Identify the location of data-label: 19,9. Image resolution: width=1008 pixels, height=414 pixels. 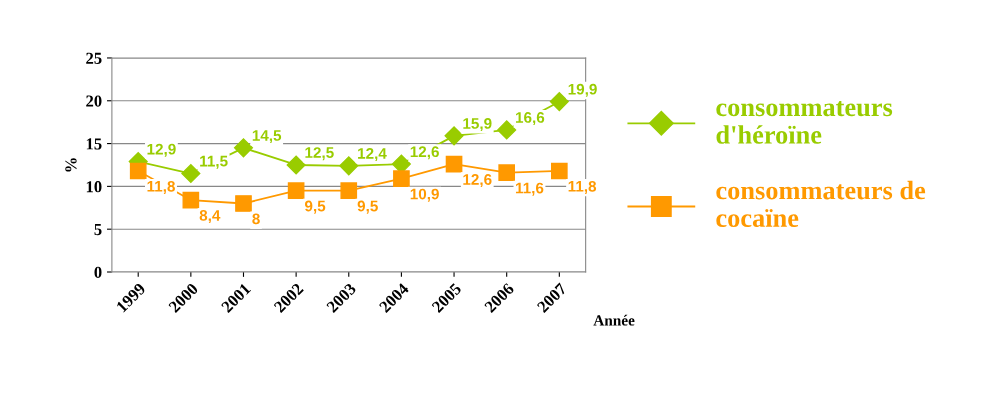
(582, 90).